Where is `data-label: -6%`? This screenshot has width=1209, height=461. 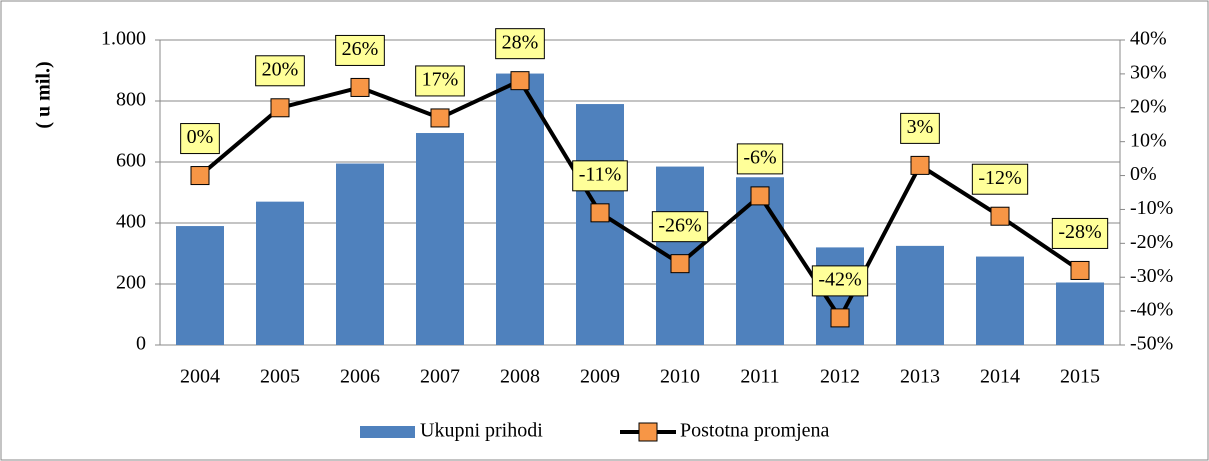
data-label: -6% is located at coordinates (760, 159).